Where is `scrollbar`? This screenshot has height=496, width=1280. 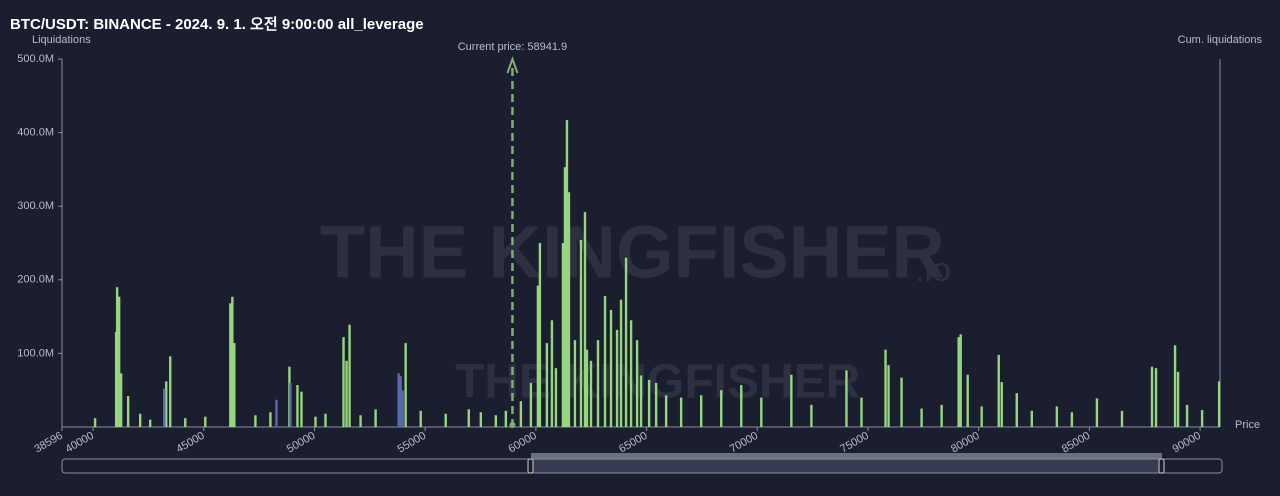
scrollbar is located at coordinates (642, 463).